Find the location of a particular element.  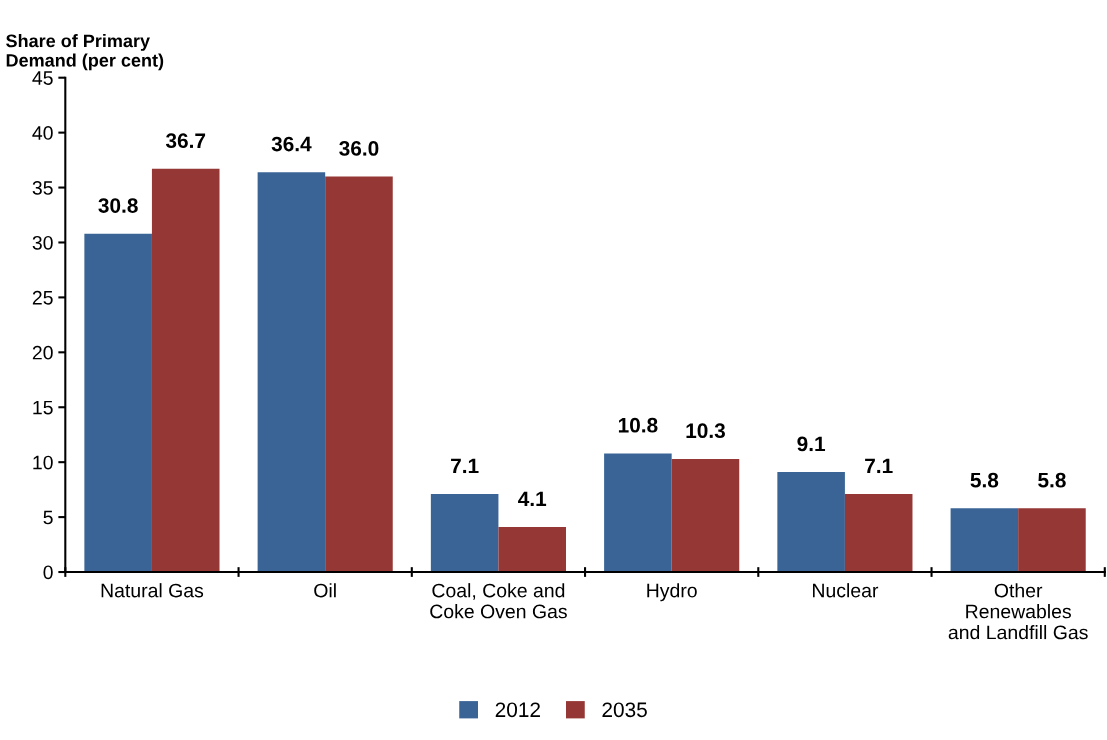

x-tick-label: Coal, Coke and Coke Oven Gas is located at coordinates (498, 601).